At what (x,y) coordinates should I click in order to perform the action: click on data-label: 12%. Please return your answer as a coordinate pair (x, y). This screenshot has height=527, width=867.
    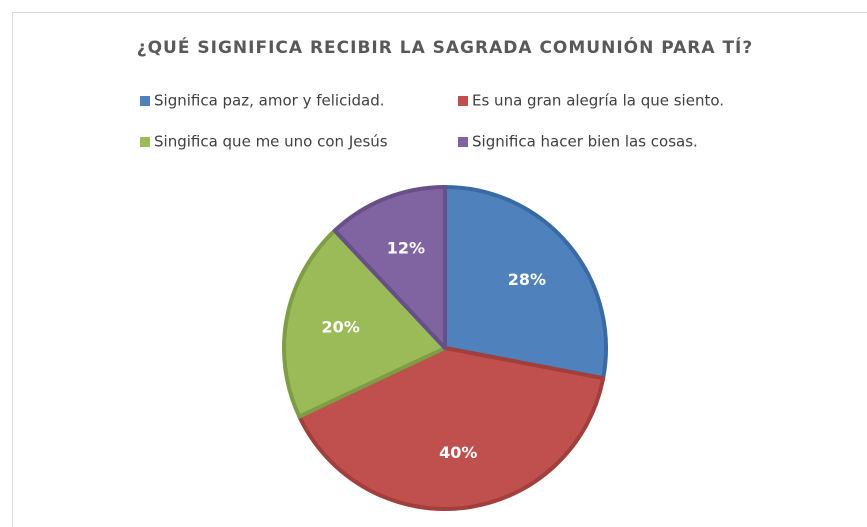
    Looking at the image, I should click on (406, 248).